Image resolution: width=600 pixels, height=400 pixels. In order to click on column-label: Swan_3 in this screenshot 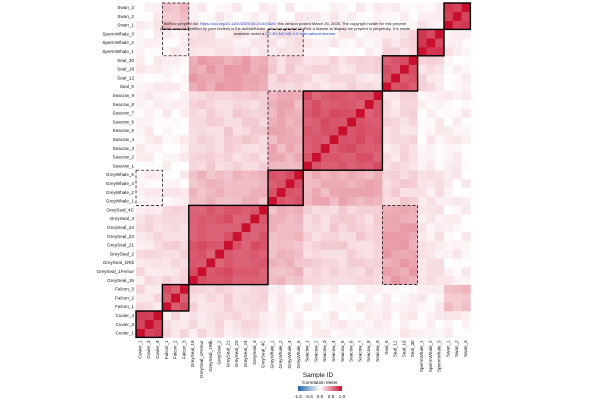, I will do `click(465, 348)`.